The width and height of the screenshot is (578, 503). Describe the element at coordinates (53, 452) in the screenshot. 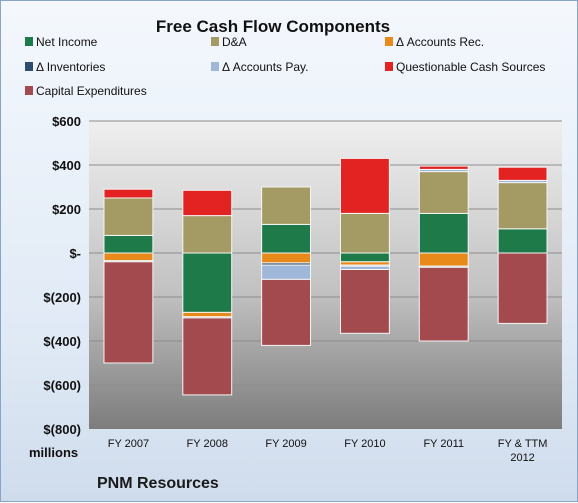

I see `unit-label: millions` at that location.